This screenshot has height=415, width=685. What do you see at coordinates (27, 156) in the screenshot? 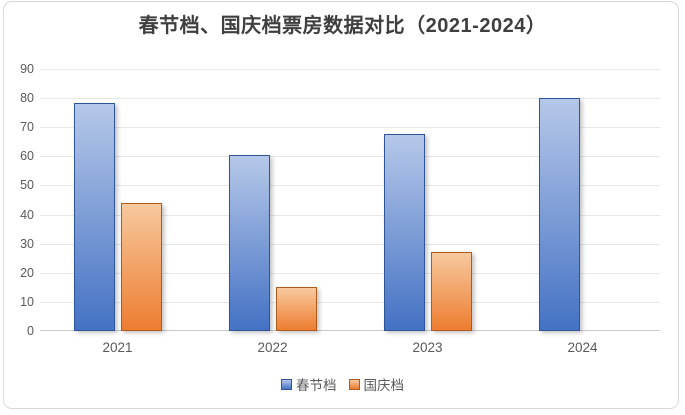
I see `y-tick-label: 60` at bounding box center [27, 156].